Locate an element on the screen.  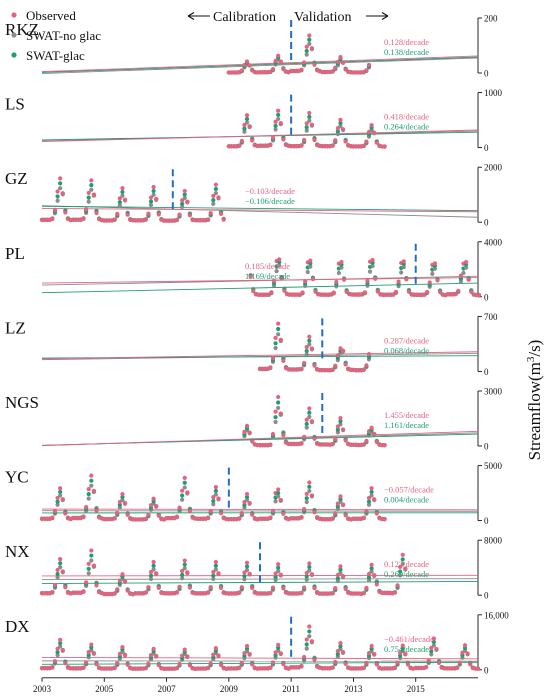
legend-marker-observed is located at coordinates (14, 15).